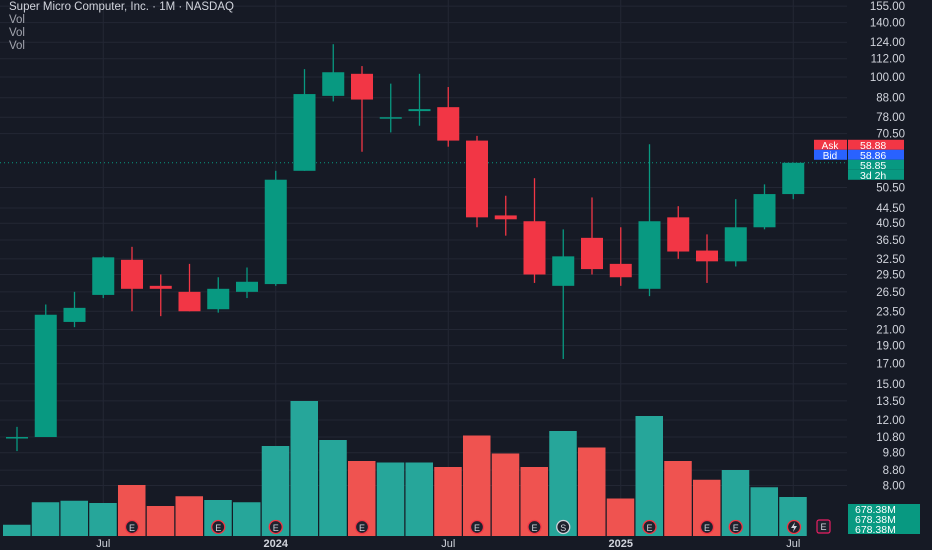  Describe the element at coordinates (890, 189) in the screenshot. I see `price-label: 50.50` at that location.